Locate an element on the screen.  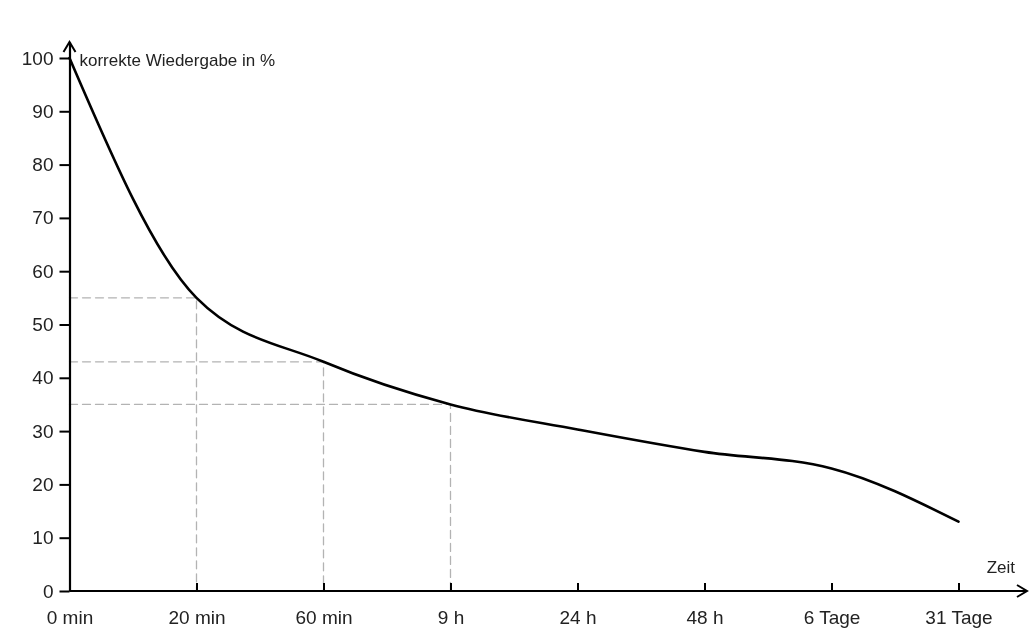
x-tick-label: 9 h is located at coordinates (451, 618).